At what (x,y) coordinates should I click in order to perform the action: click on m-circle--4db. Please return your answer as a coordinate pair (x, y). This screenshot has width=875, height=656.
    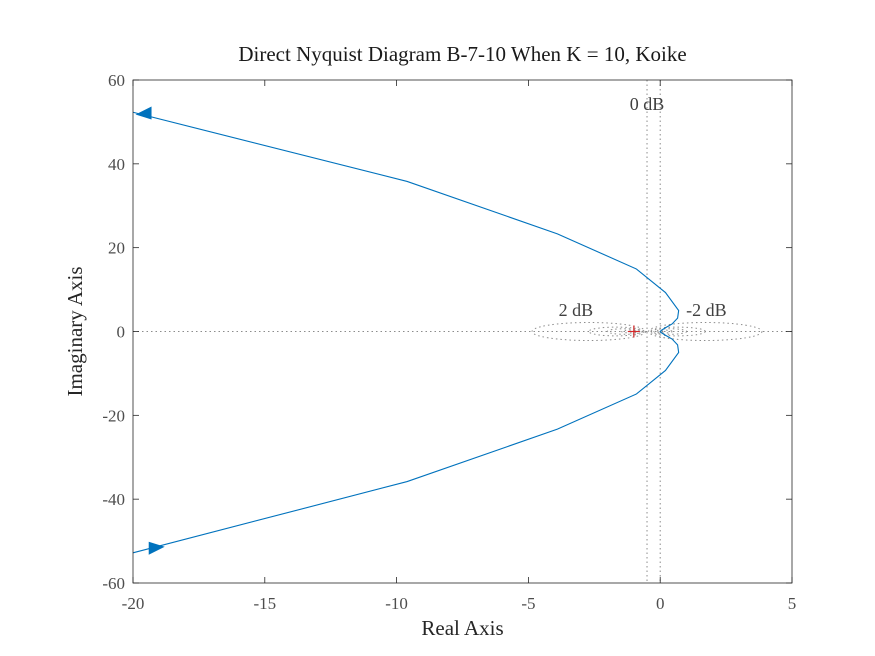
    Looking at the image, I should click on (677, 331).